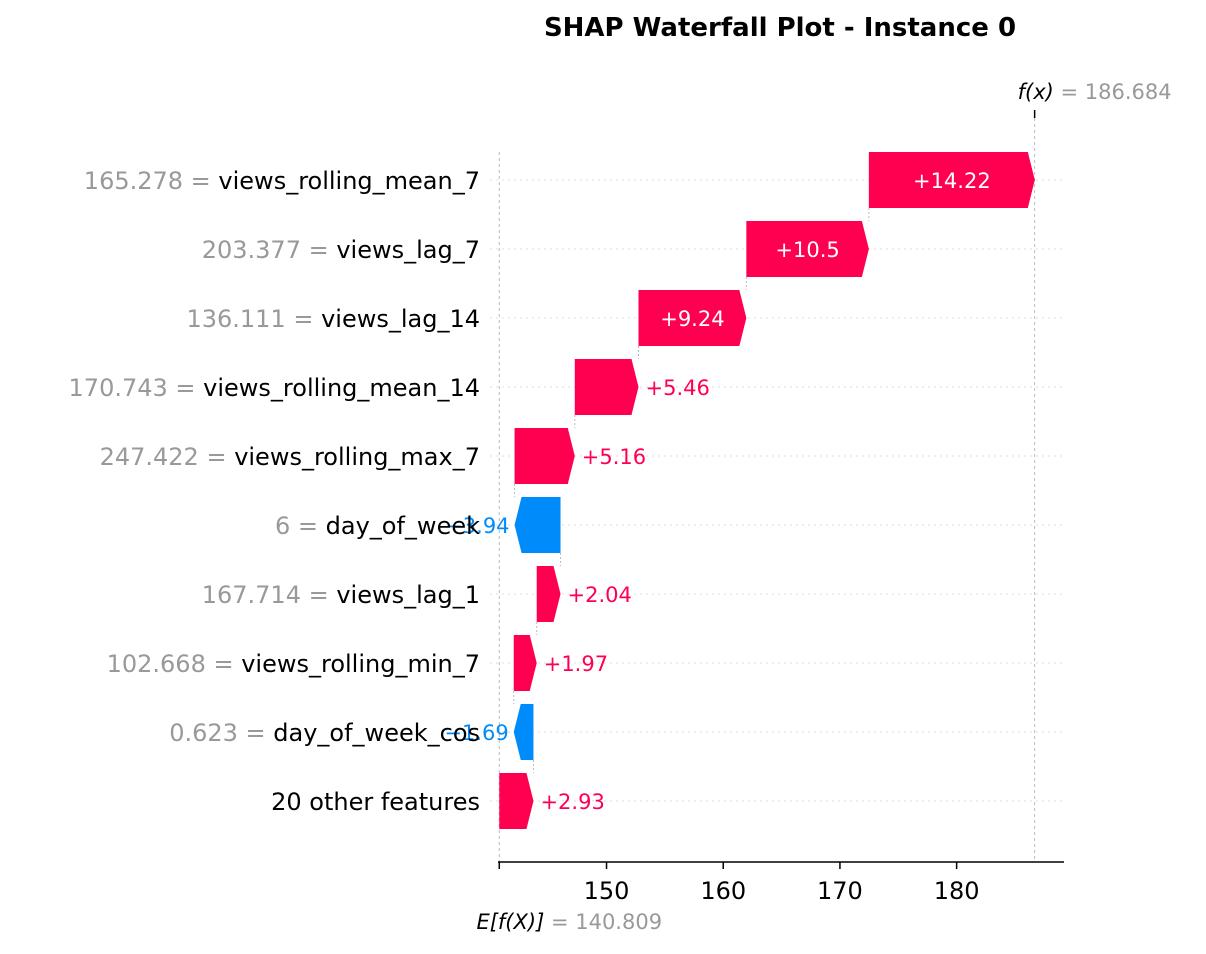 The height and width of the screenshot is (954, 1206). What do you see at coordinates (403, 526) in the screenshot?
I see `feature-name: day_of_week` at bounding box center [403, 526].